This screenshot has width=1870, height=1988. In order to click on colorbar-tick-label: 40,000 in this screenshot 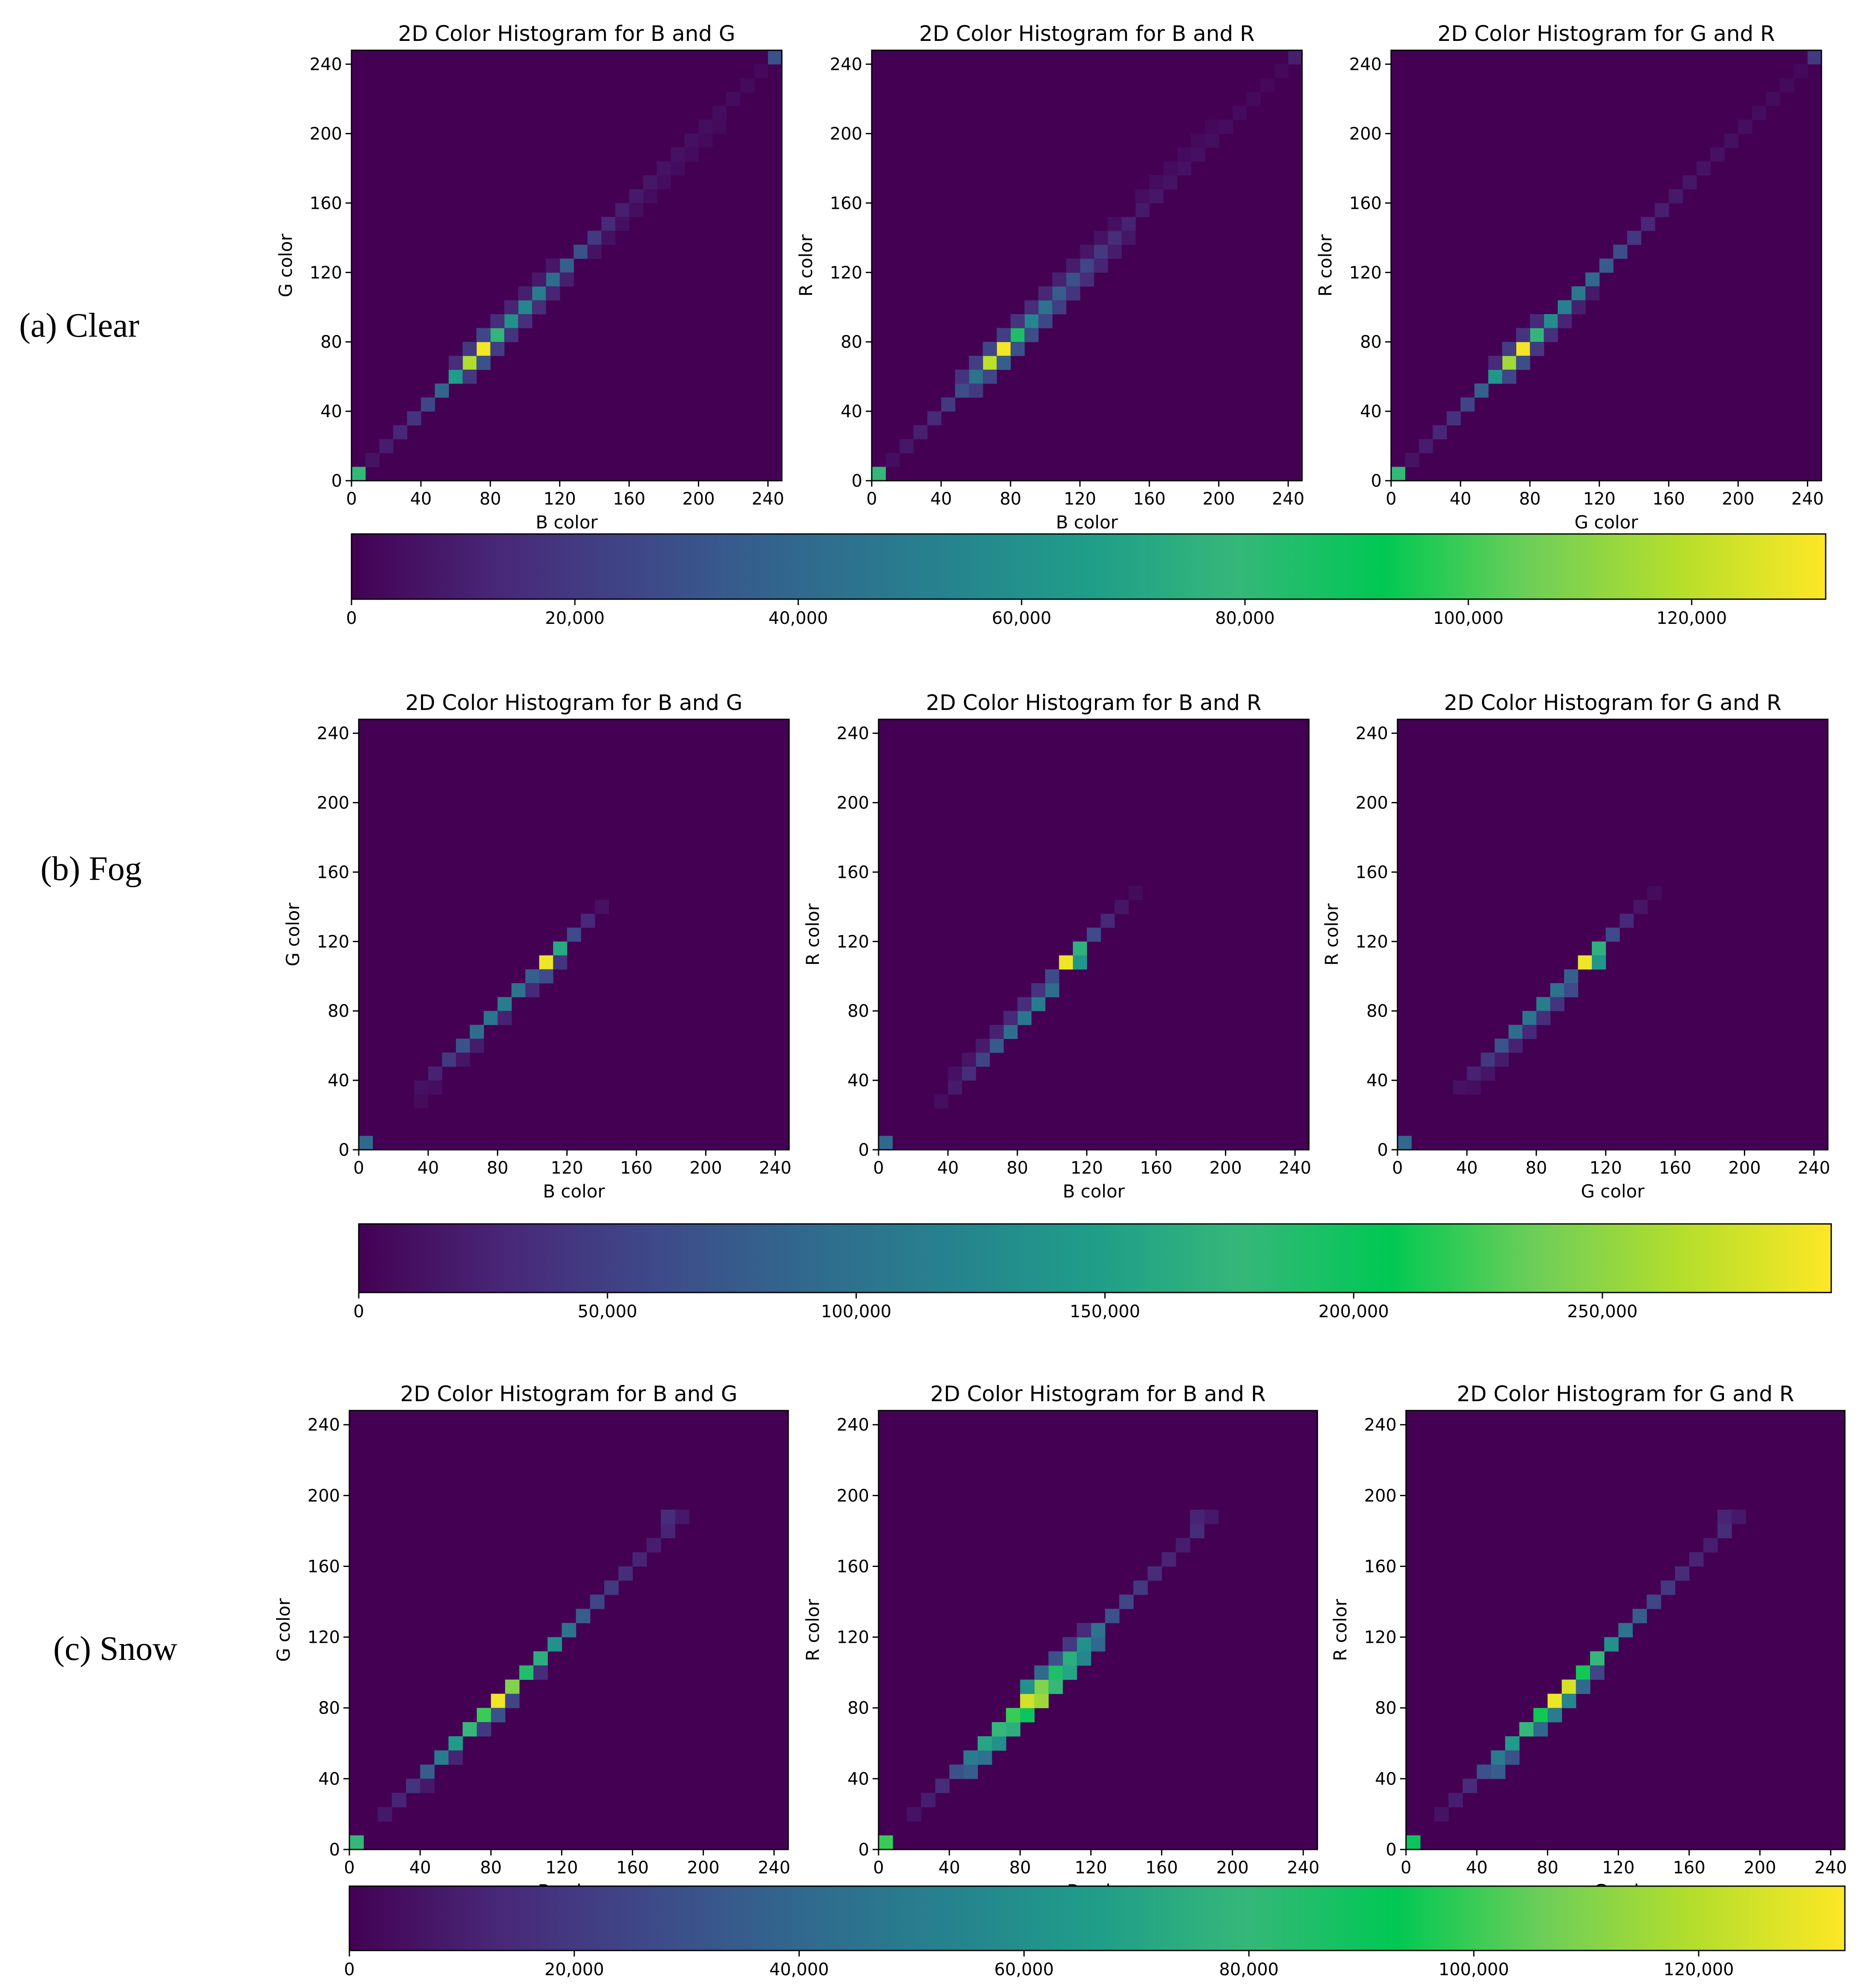, I will do `click(798, 618)`.